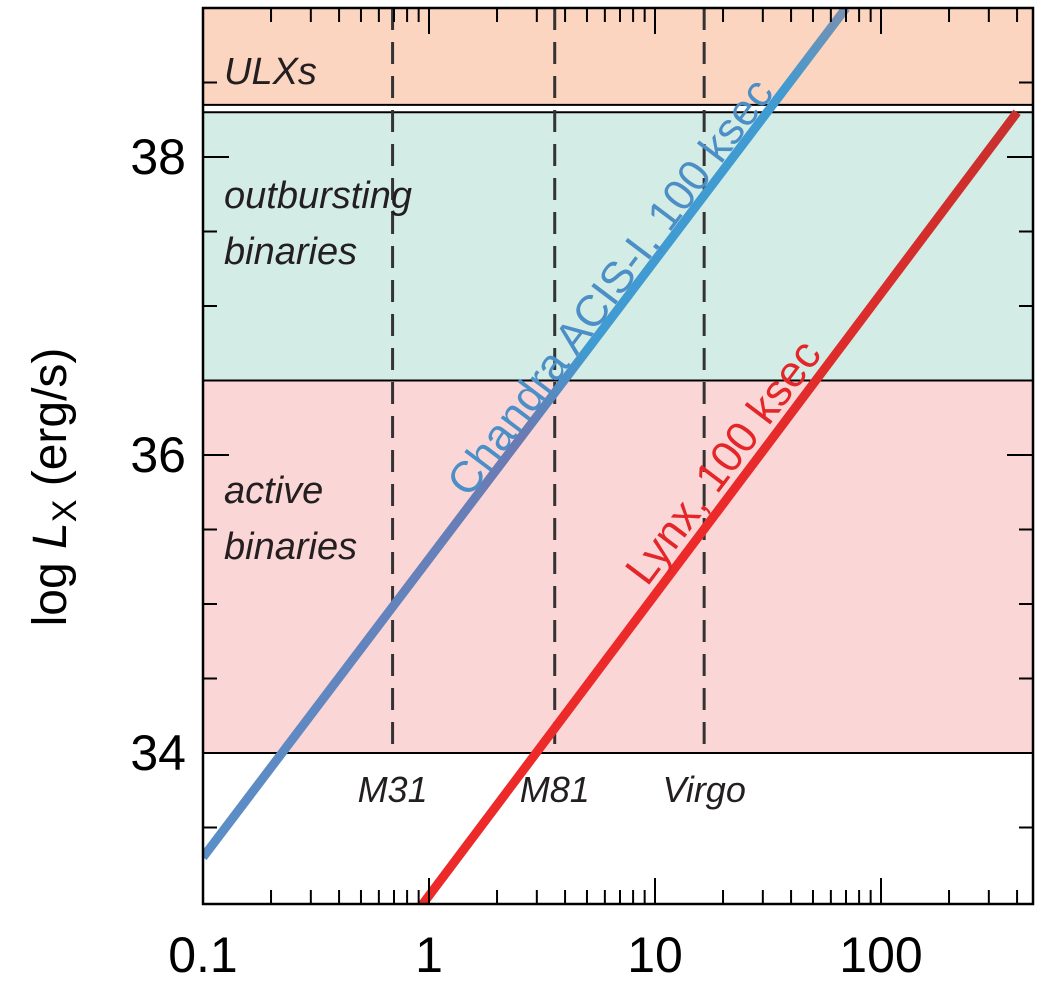 This screenshot has height=987, width=1051. What do you see at coordinates (555, 789) in the screenshot?
I see `marker-label: M81` at bounding box center [555, 789].